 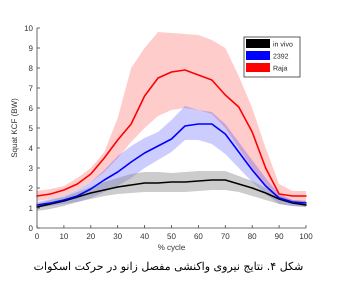 I want to click on x-tick-label: 40, so click(x=145, y=236).